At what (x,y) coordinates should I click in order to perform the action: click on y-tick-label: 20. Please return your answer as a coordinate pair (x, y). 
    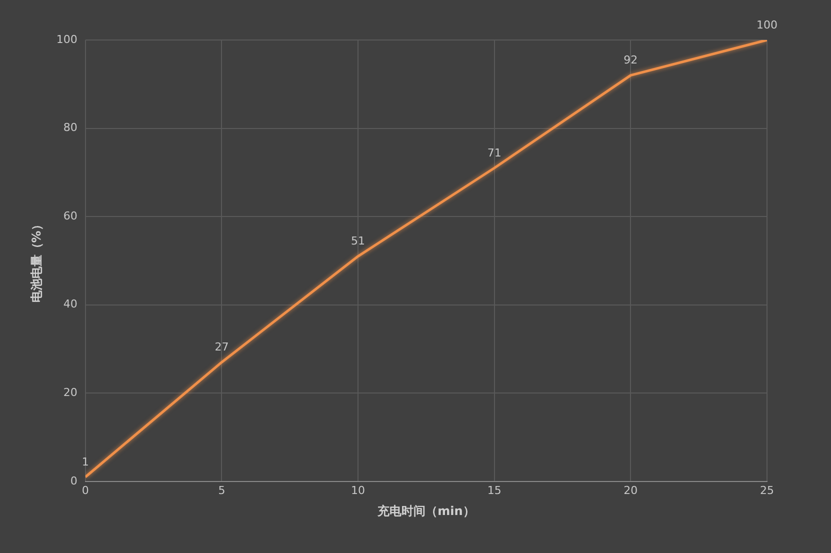
    Looking at the image, I should click on (70, 392).